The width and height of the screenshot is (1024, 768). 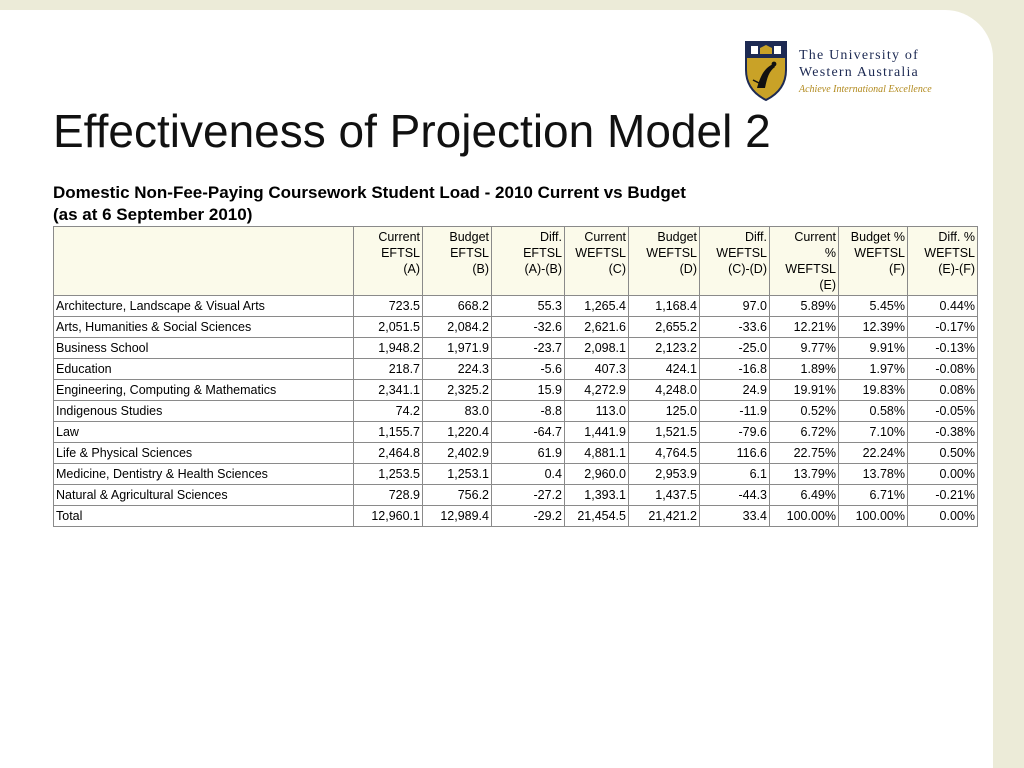 What do you see at coordinates (865, 89) in the screenshot?
I see `logo-tagline: Achieve International Excellence` at bounding box center [865, 89].